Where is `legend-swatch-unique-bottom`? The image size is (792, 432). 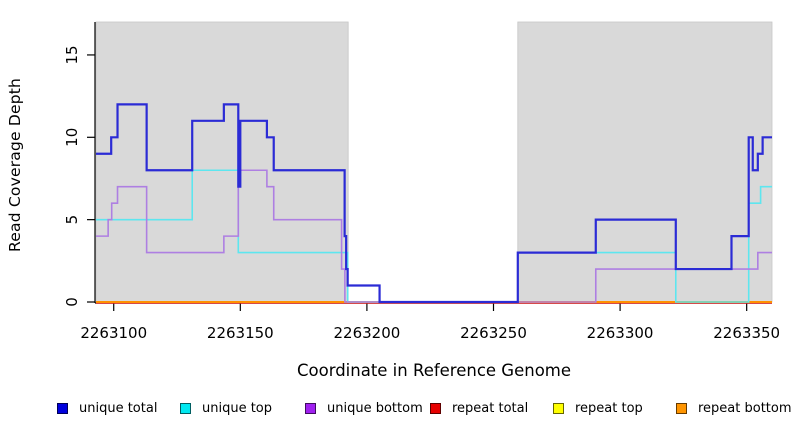
legend-swatch-unique-bottom is located at coordinates (310, 408).